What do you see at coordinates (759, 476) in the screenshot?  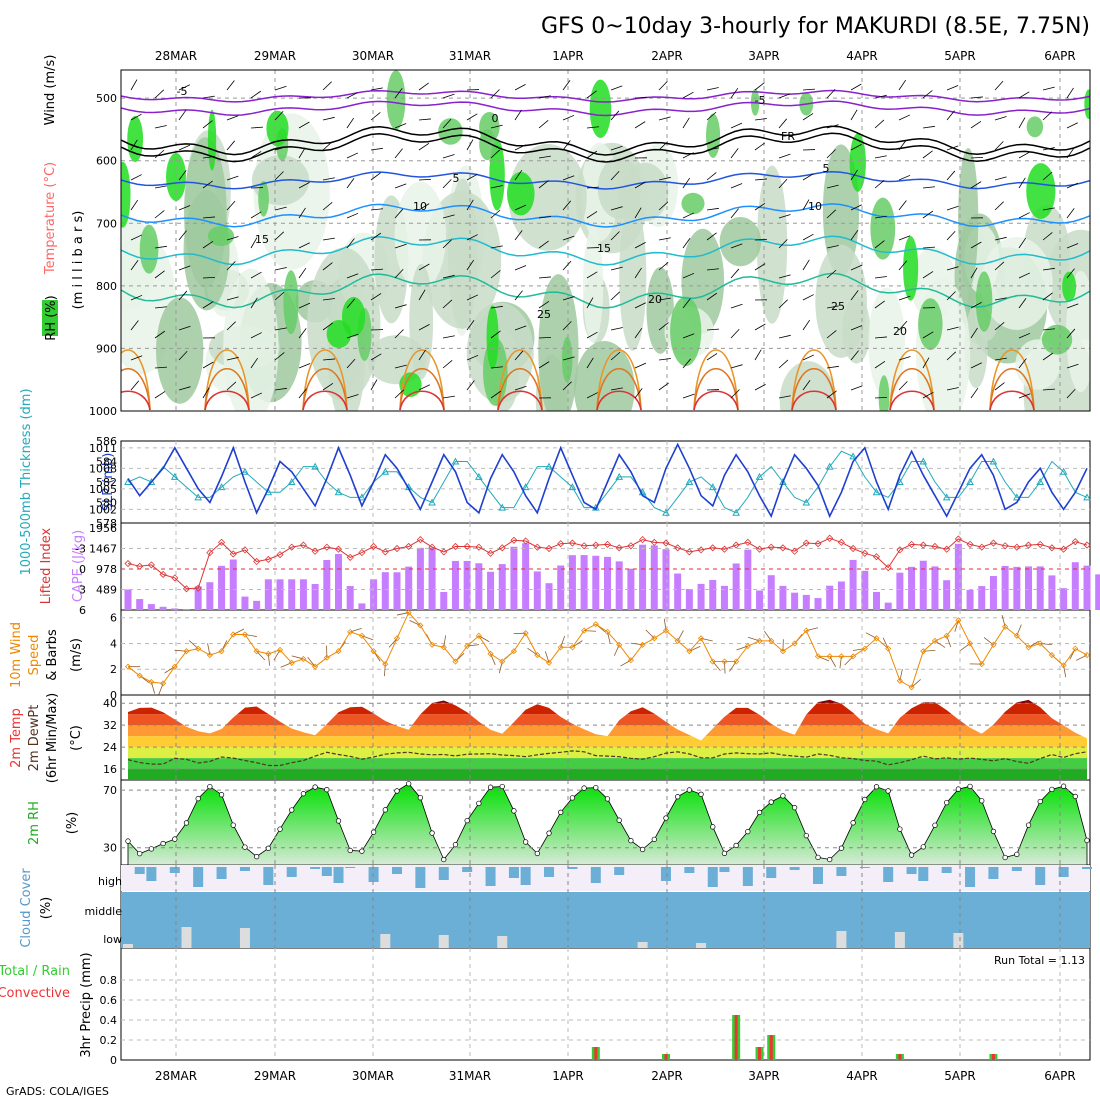 I see `thickness-marker` at bounding box center [759, 476].